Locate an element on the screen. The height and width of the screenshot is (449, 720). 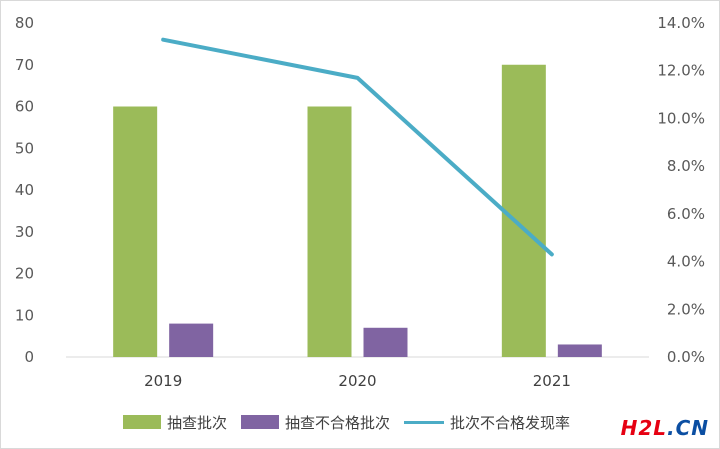
x-tick-label: 2019 is located at coordinates (163, 381).